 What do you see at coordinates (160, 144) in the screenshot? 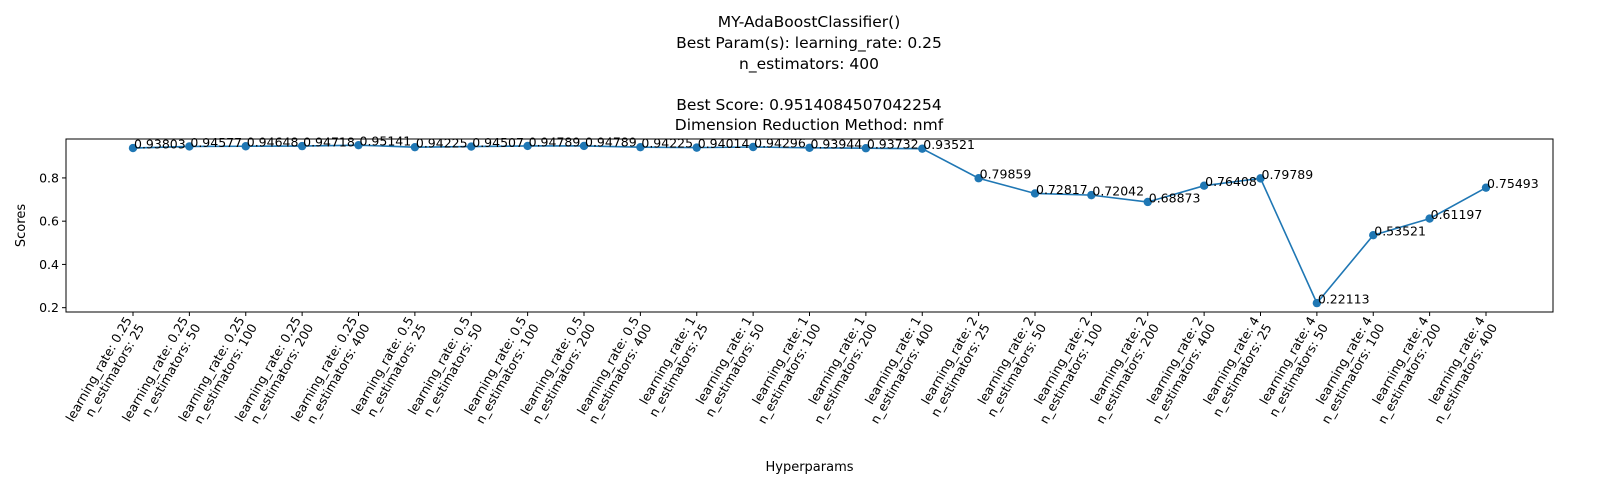
I see `data-label: 0.93803` at bounding box center [160, 144].